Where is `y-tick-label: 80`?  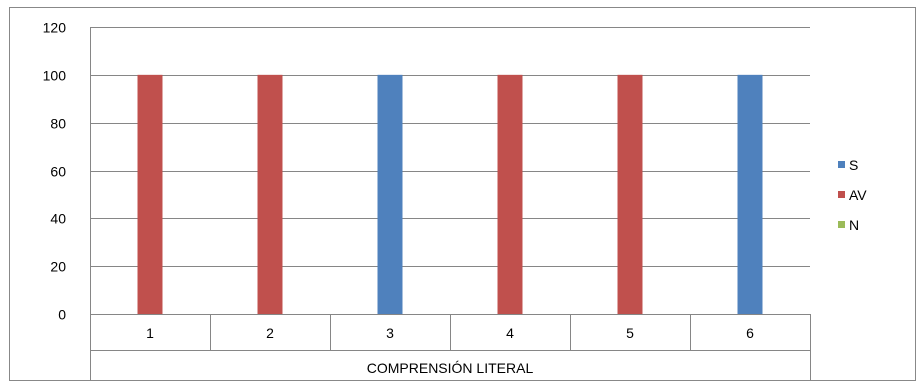 y-tick-label: 80 is located at coordinates (58, 124).